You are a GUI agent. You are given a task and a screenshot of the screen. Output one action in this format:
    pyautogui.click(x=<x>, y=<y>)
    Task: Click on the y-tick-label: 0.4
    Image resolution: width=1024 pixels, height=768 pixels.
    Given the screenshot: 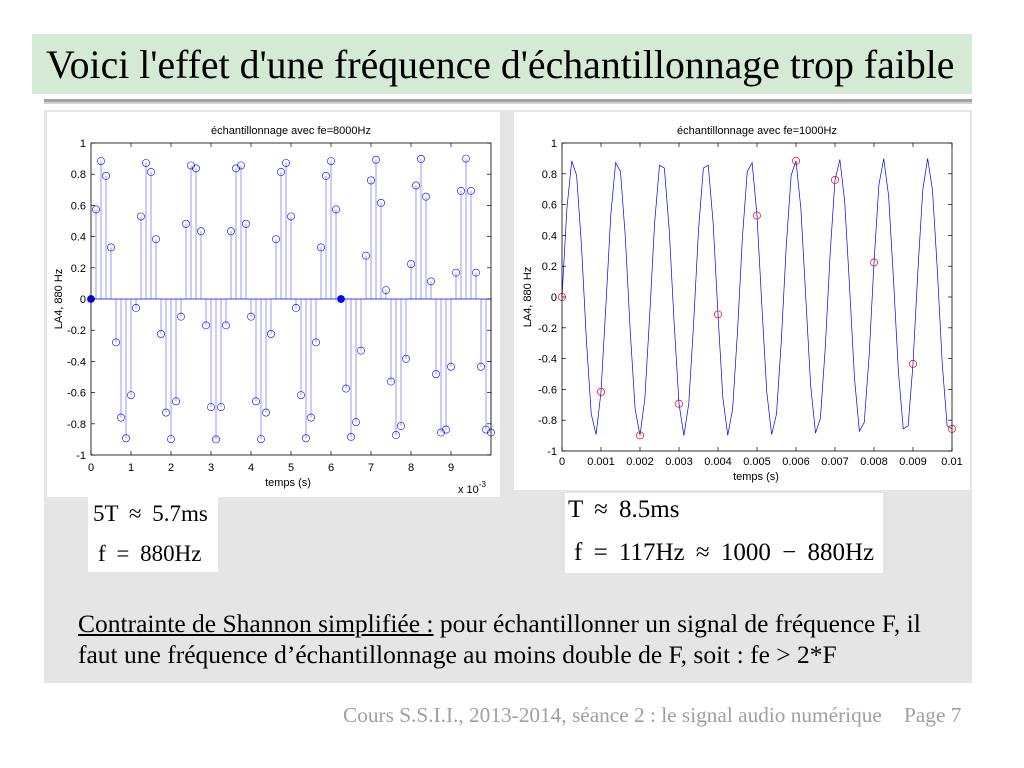 What is the action you would take?
    pyautogui.click(x=549, y=236)
    